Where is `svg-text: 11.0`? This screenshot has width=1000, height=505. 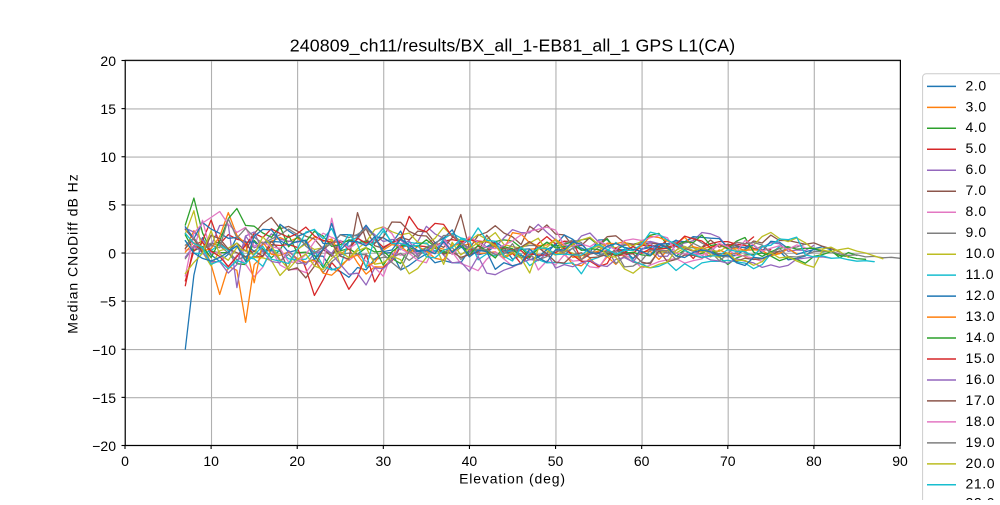 svg-text: 11.0 is located at coordinates (980, 274).